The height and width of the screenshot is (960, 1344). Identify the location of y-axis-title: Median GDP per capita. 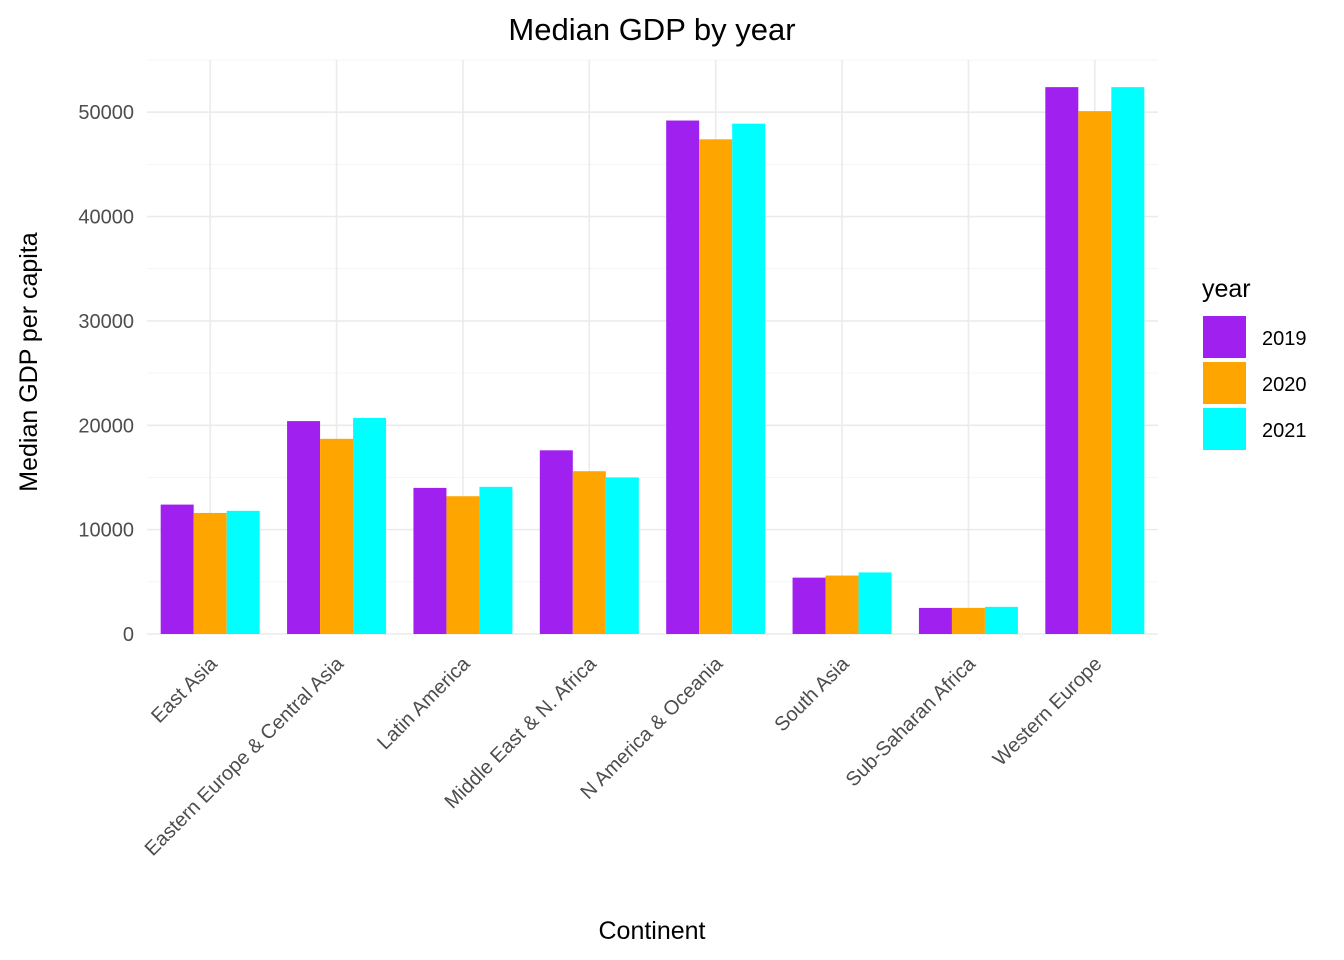
(29, 361).